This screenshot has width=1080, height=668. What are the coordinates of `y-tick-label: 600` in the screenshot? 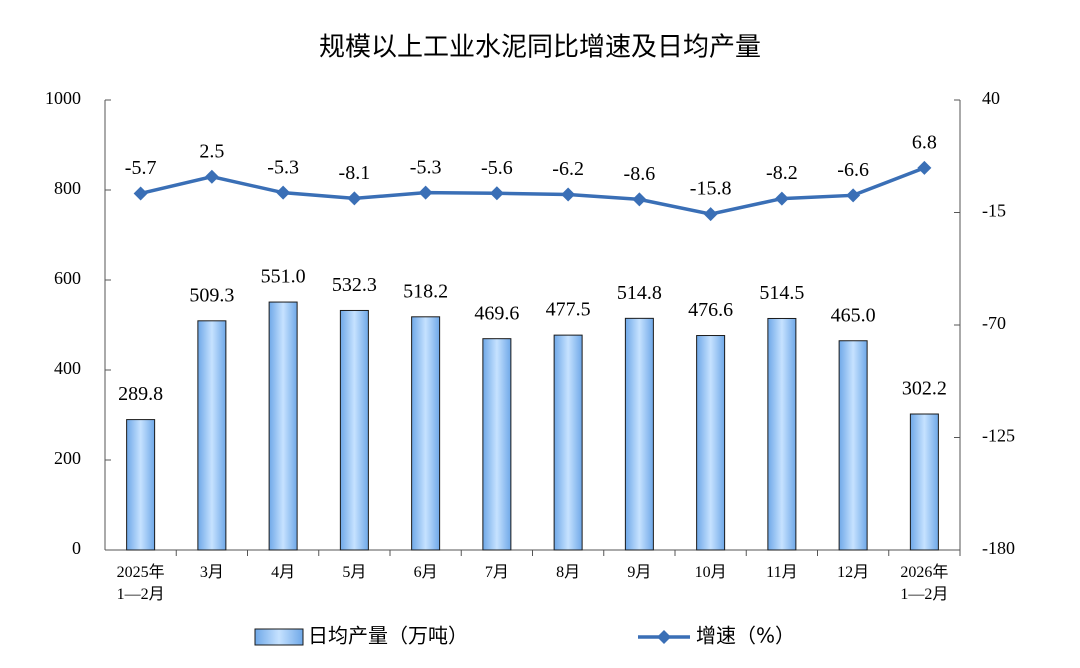 It's located at (67, 278).